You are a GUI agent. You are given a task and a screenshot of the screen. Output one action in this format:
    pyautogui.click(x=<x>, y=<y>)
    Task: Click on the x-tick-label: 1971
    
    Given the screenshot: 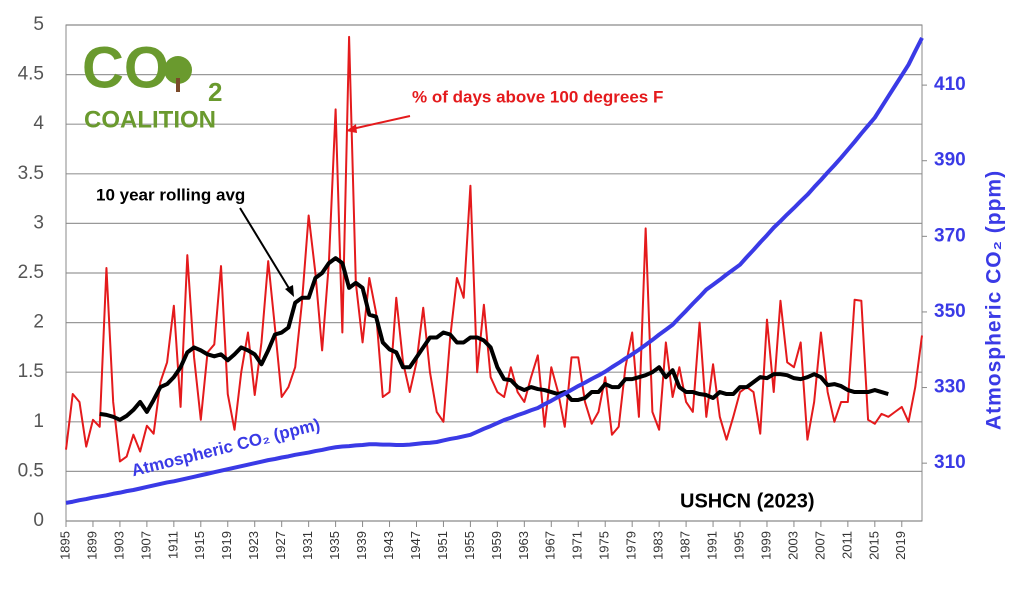 What is the action you would take?
    pyautogui.click(x=577, y=545)
    